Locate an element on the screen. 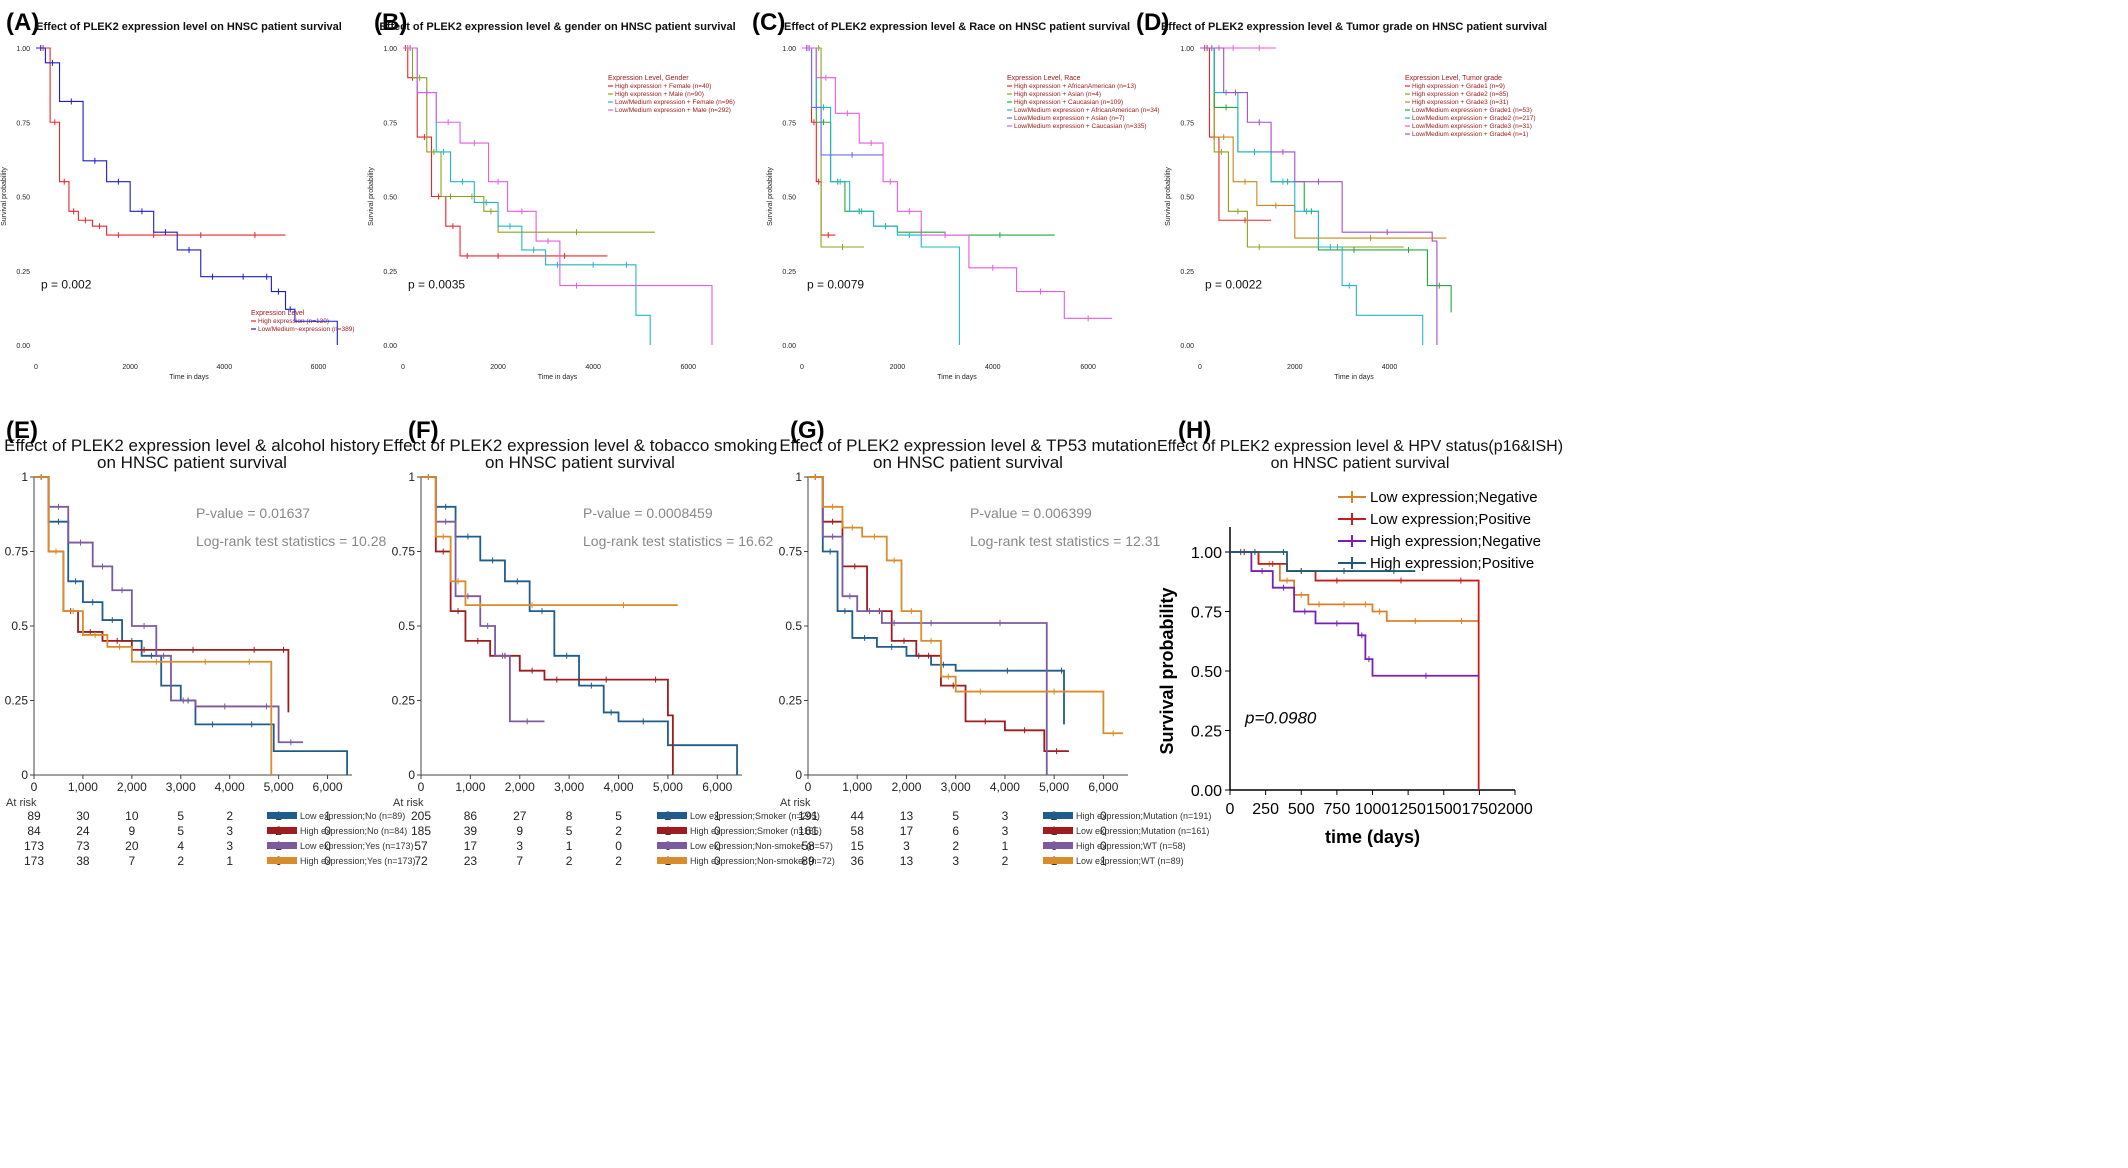 The width and height of the screenshot is (2128, 1168). legend-entry: Low expression;No (n=89) is located at coordinates (352, 816).